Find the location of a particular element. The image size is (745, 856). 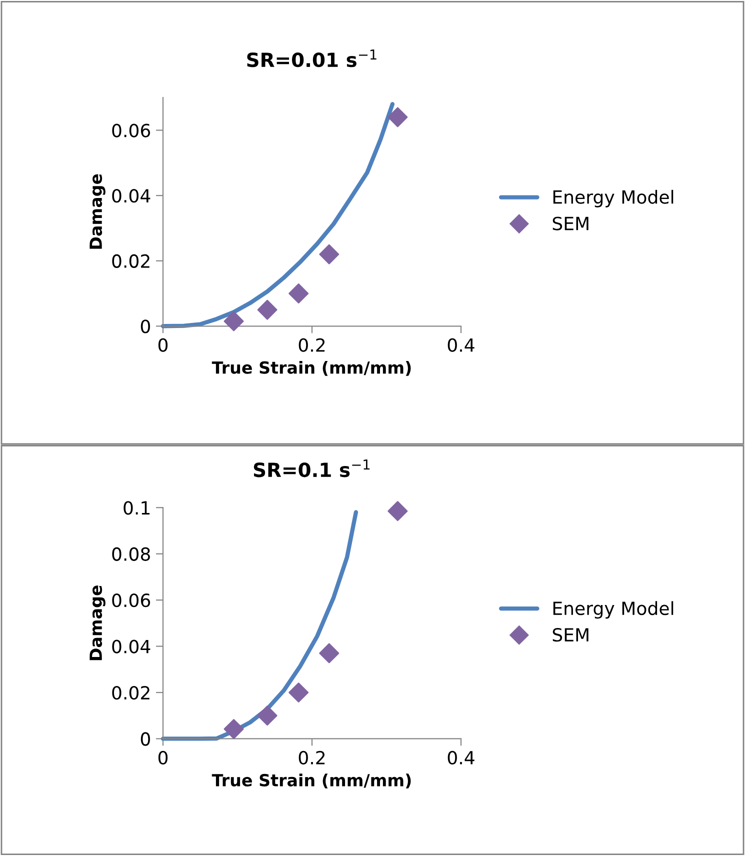

line-series is located at coordinates (259, 625).